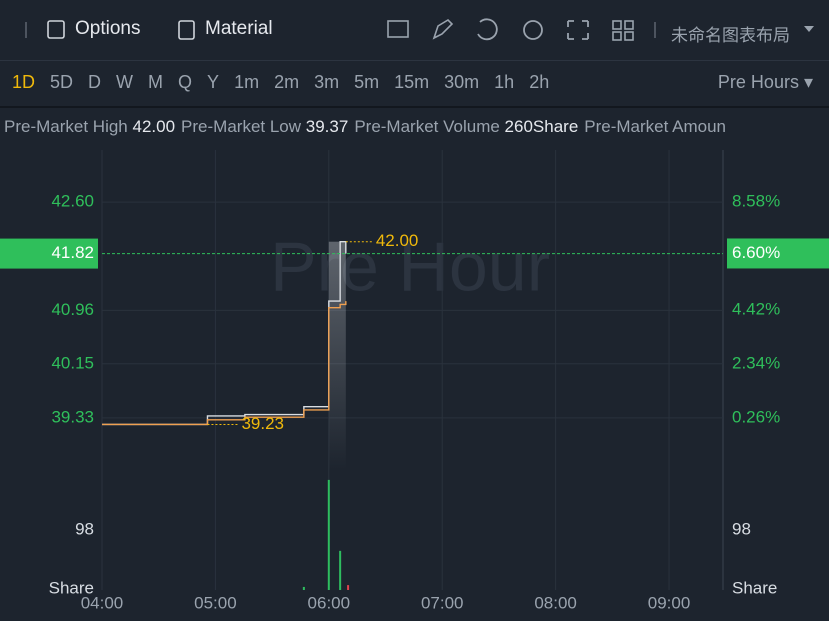 The width and height of the screenshot is (829, 621). I want to click on settings-icon, so click(533, 30).